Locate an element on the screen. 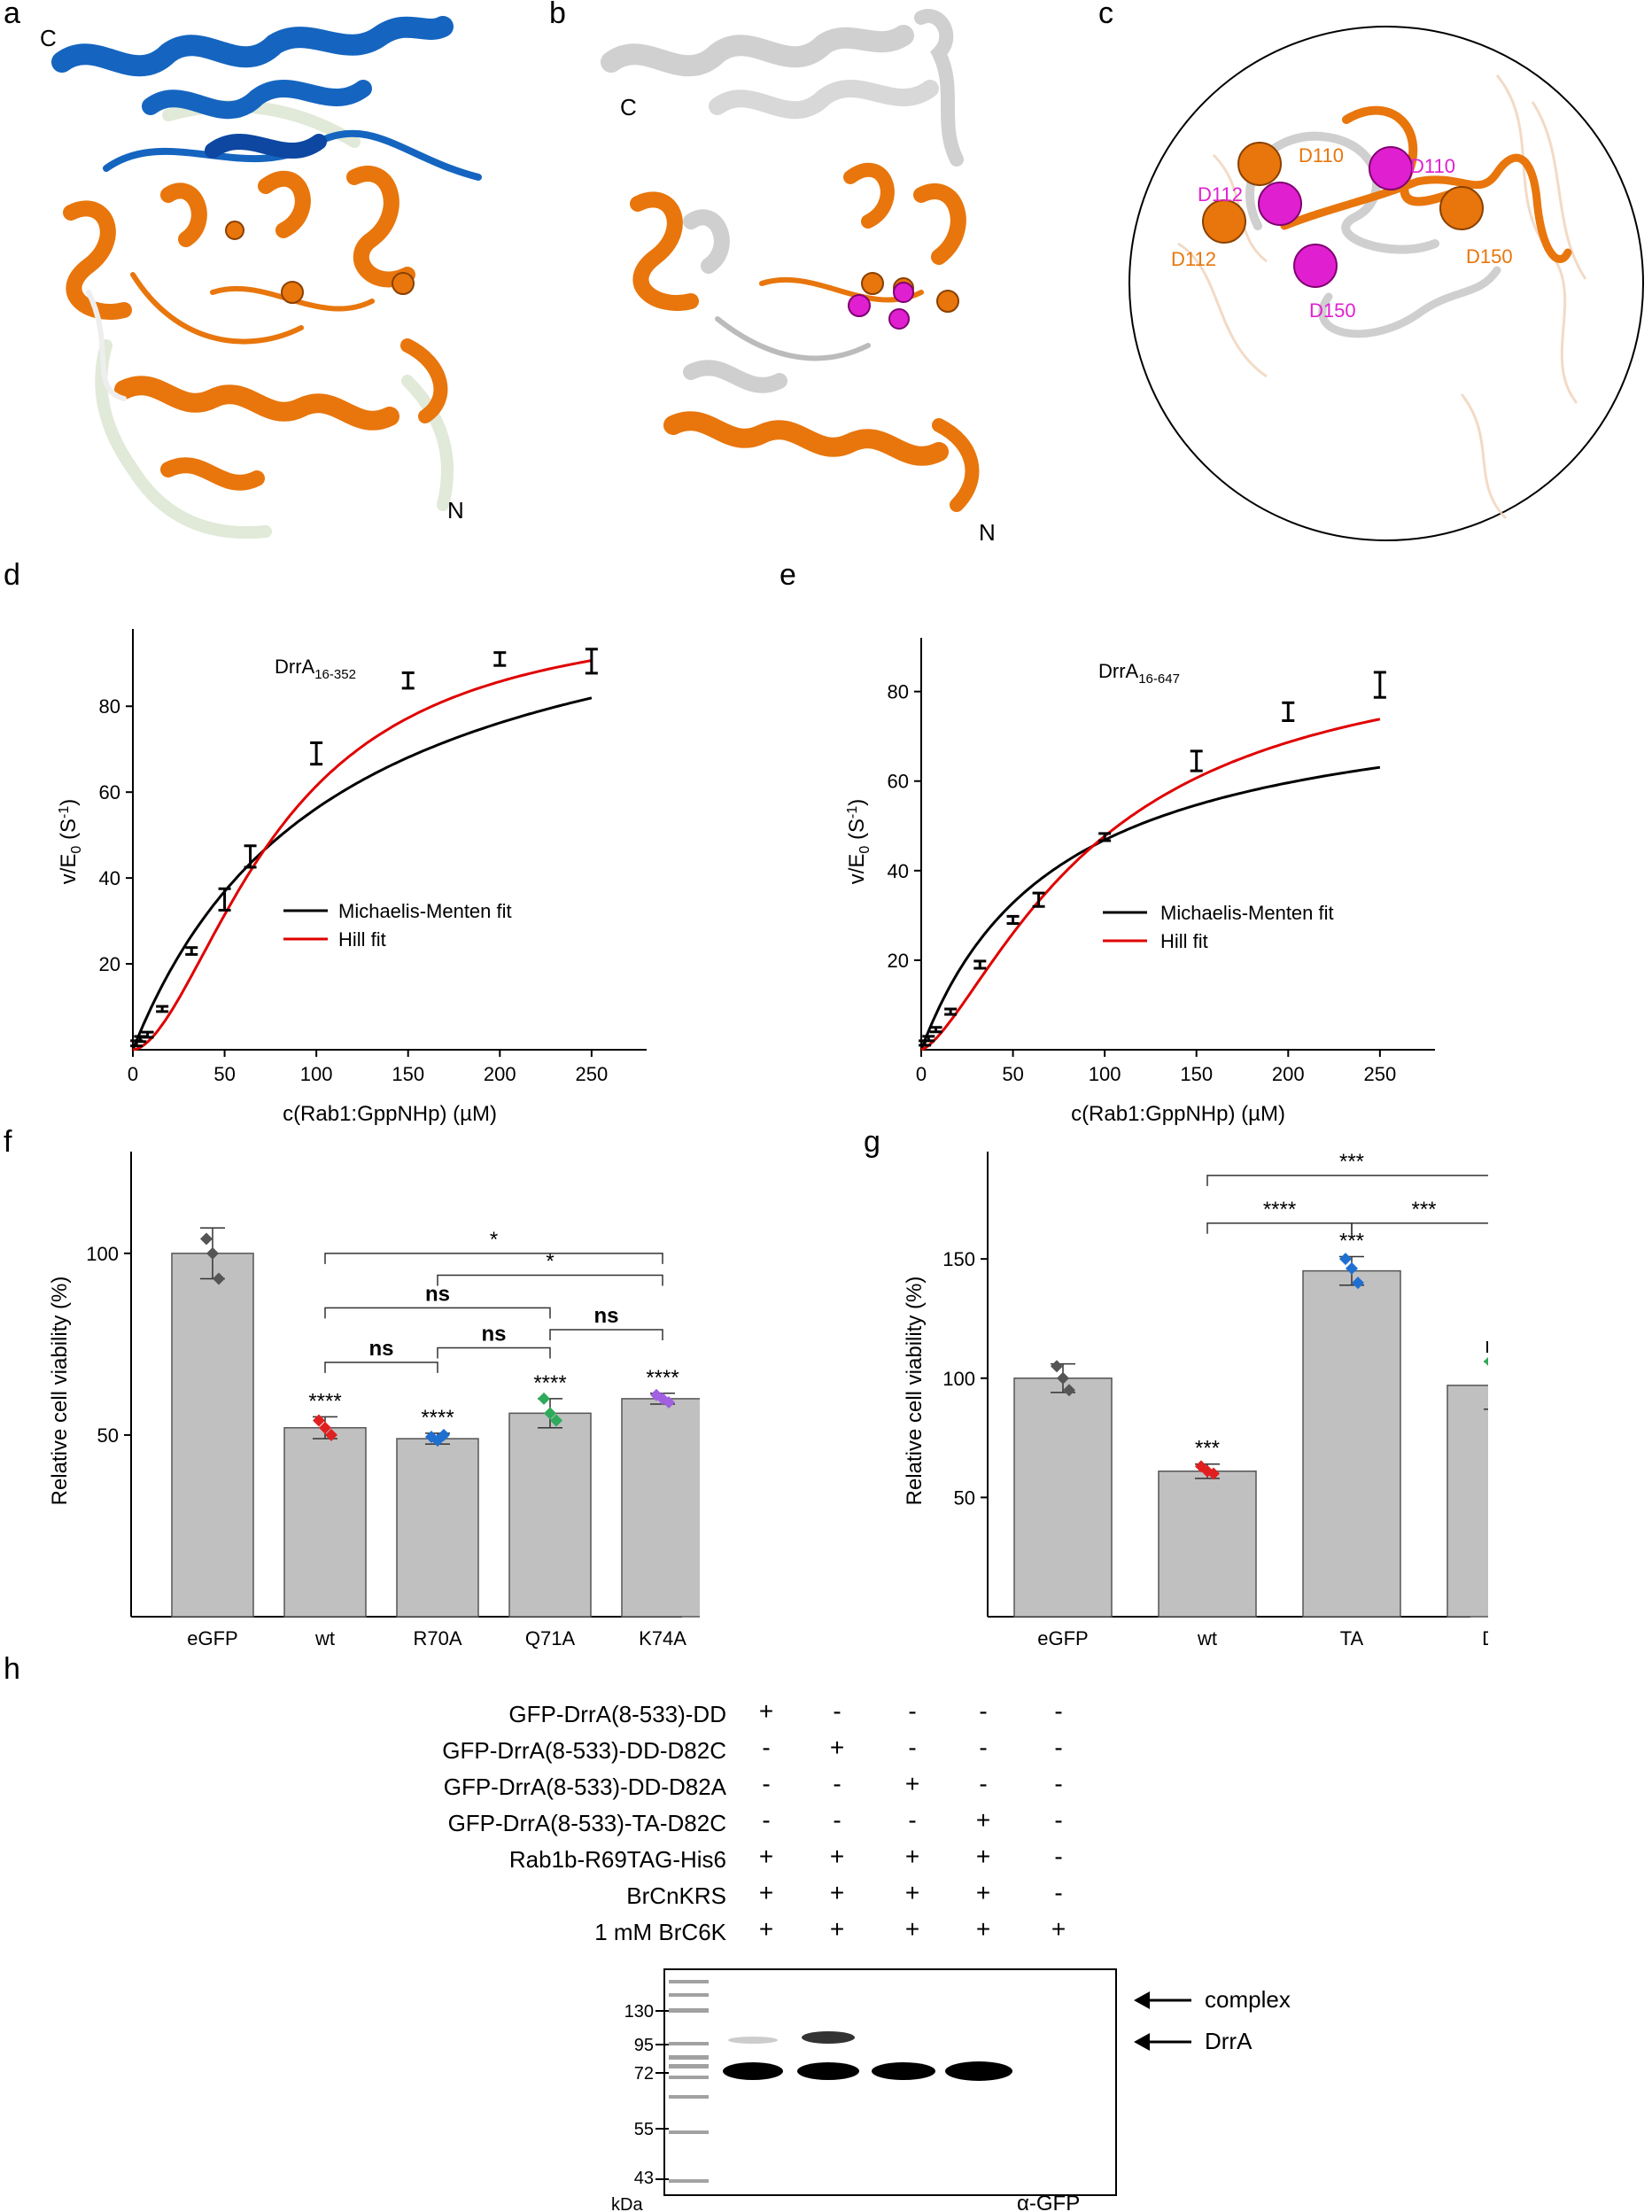 This screenshot has width=1652, height=2212. panel-letter-h: h is located at coordinates (12, 1669).